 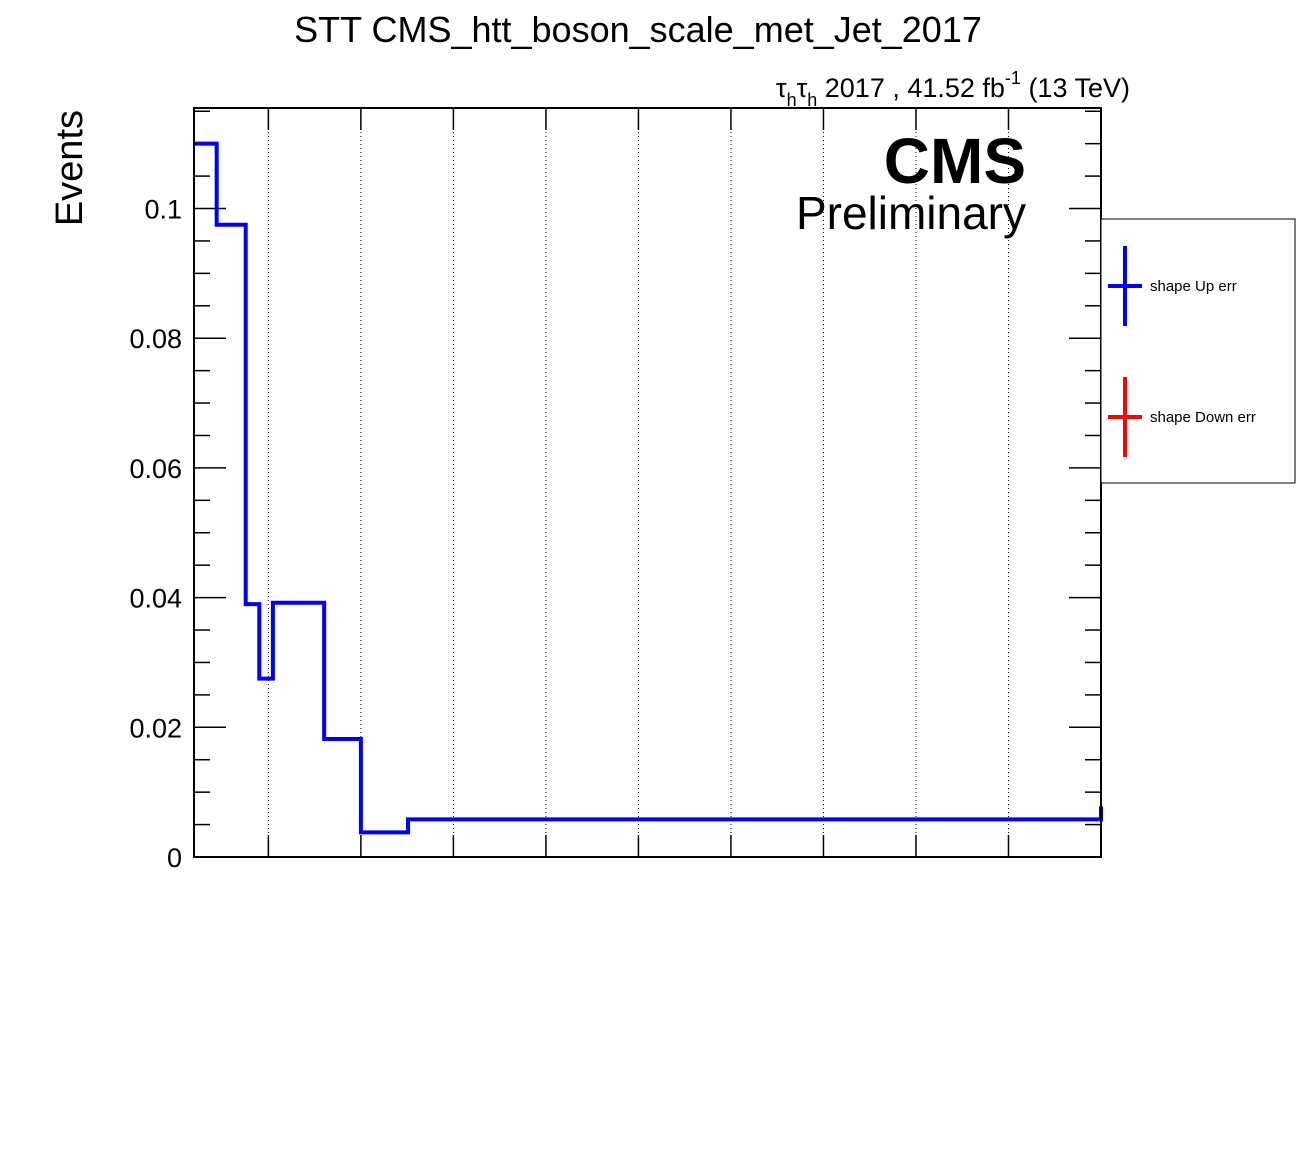 I want to click on lumi-tau-1: τ, so click(x=781, y=88).